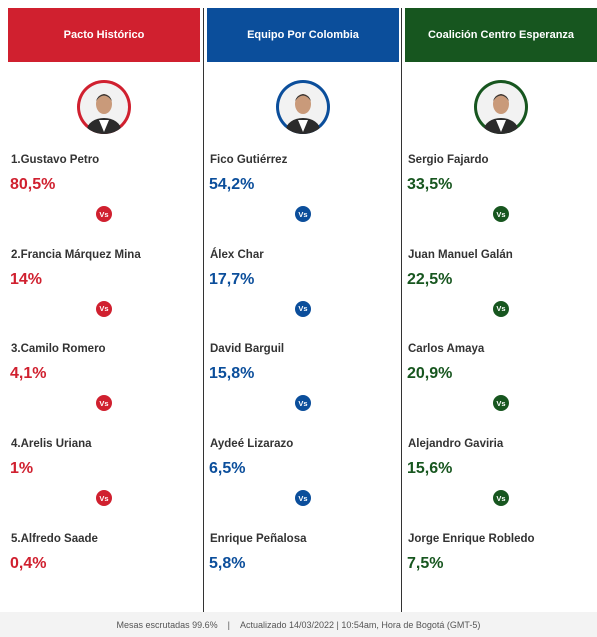 This screenshot has height=637, width=597. I want to click on footer-left: Mesas escrutadas 99.6%, so click(167, 624).